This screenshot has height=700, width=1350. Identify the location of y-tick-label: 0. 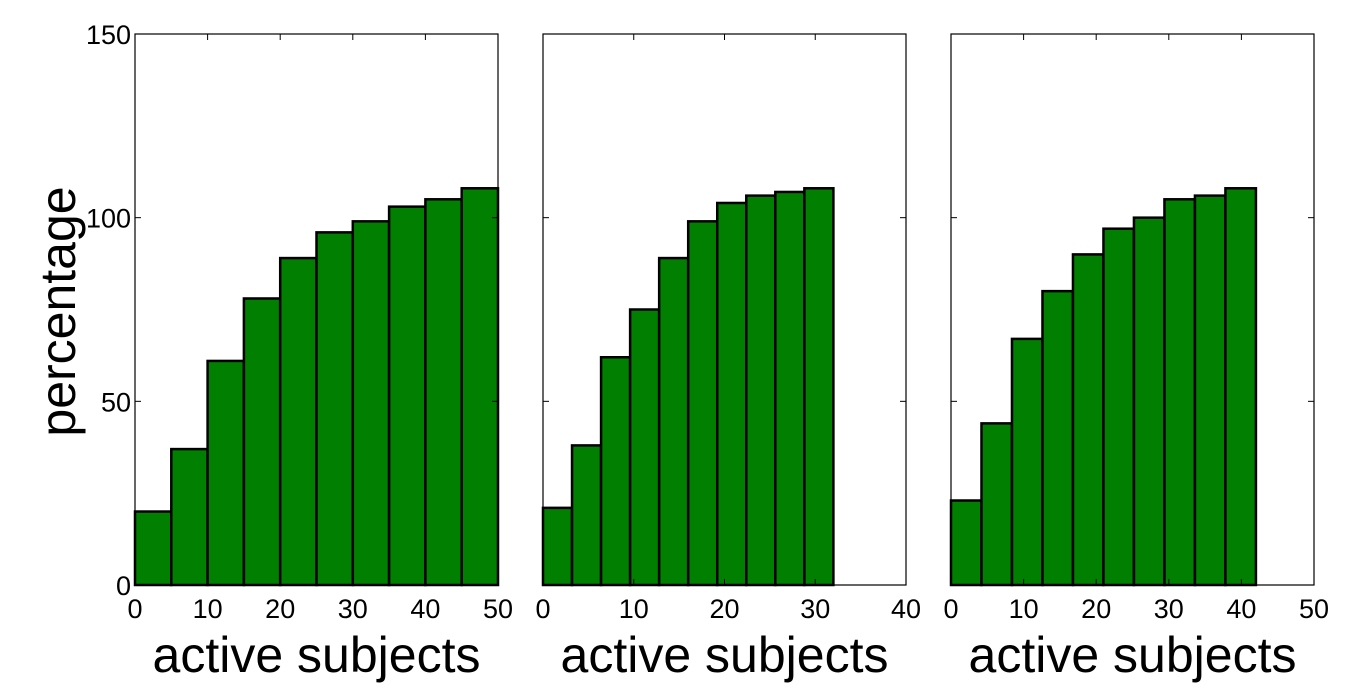
(123, 586).